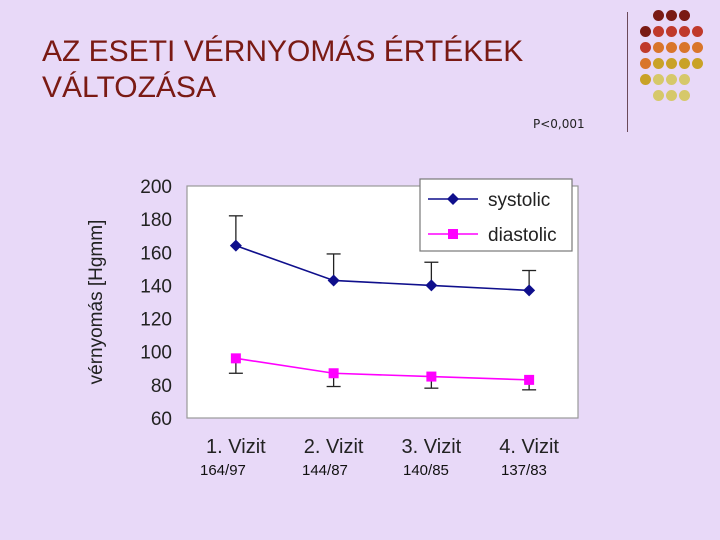 Image resolution: width=720 pixels, height=540 pixels. I want to click on x-tick-label: 3. Vizit, so click(432, 447).